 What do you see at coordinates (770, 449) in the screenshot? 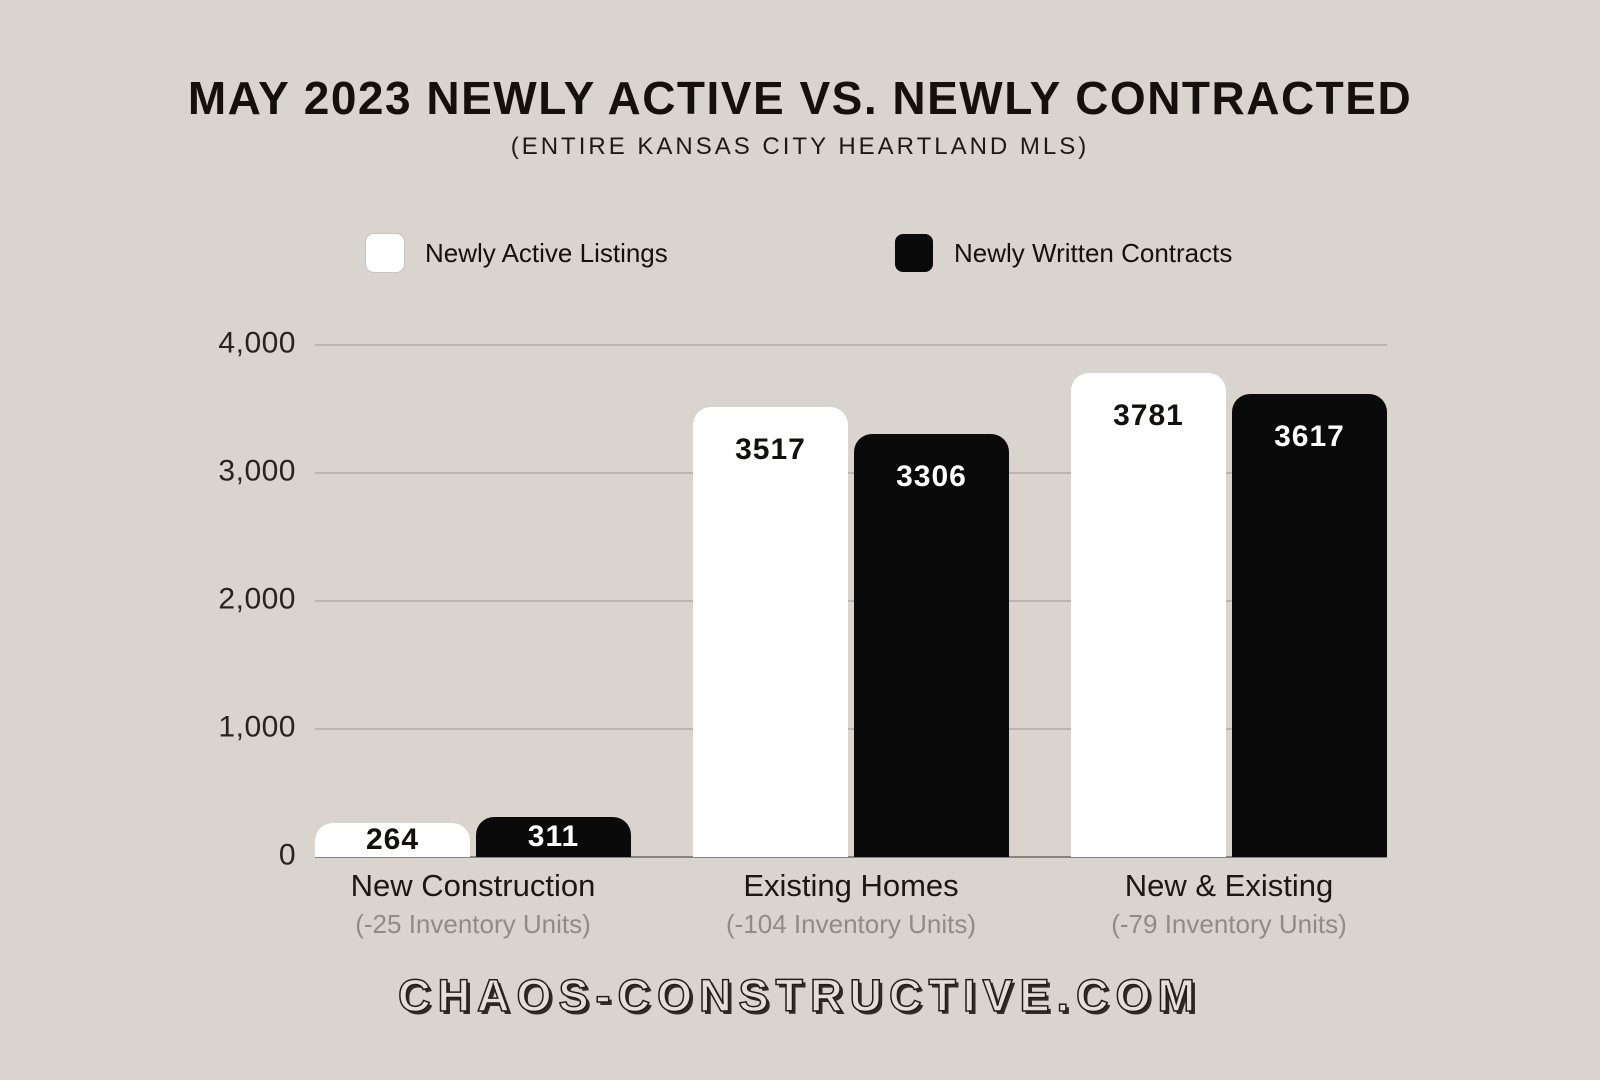
I see `bar-value-label: 3517` at bounding box center [770, 449].